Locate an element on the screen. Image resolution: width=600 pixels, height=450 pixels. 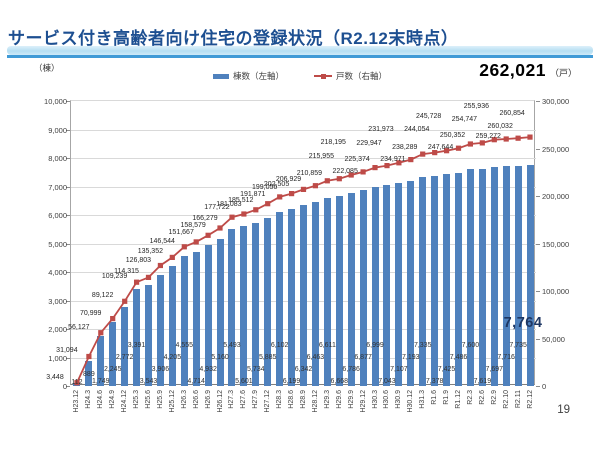
x-axis-label: H29.9 is located at coordinates (351, 399).